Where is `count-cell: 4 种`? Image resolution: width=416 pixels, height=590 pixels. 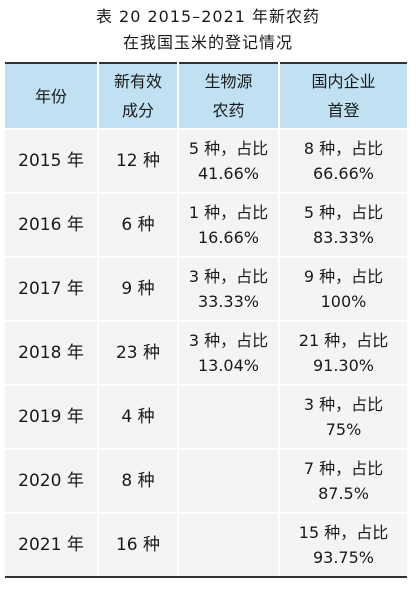
count-cell: 4 种 is located at coordinates (138, 416).